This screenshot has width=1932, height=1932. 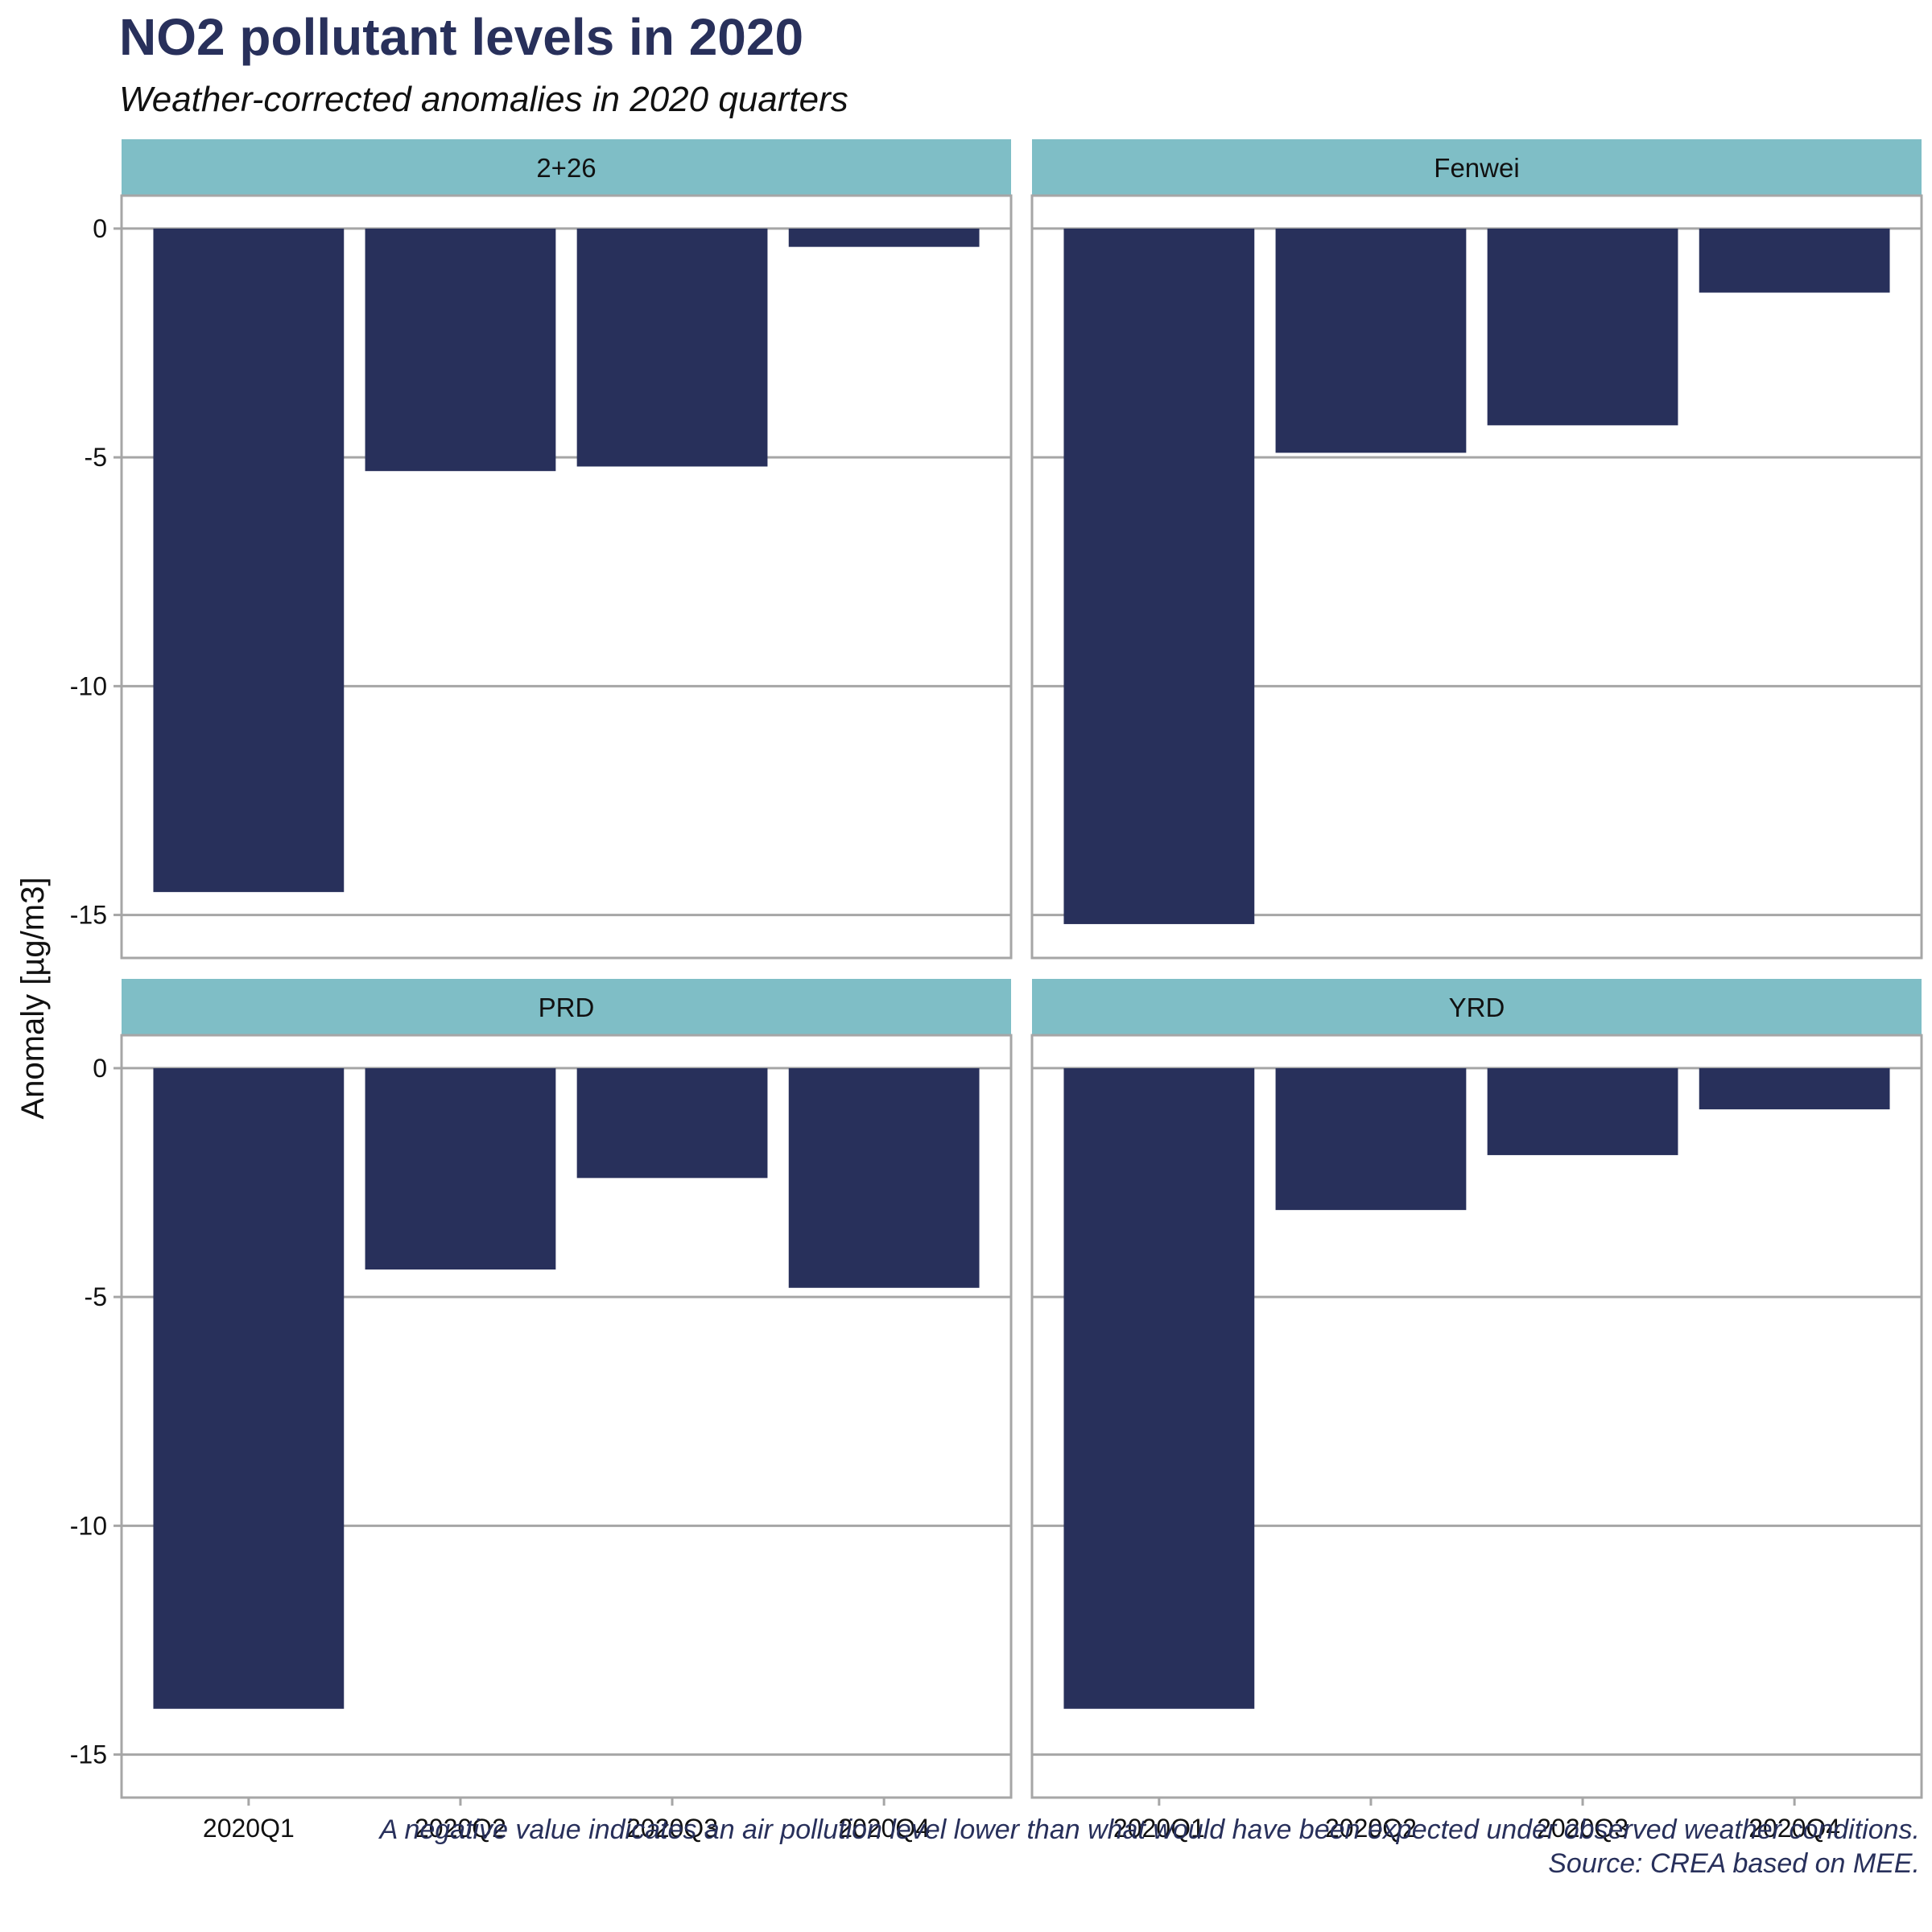 I want to click on facet-strip-label: 2+26, so click(x=566, y=168).